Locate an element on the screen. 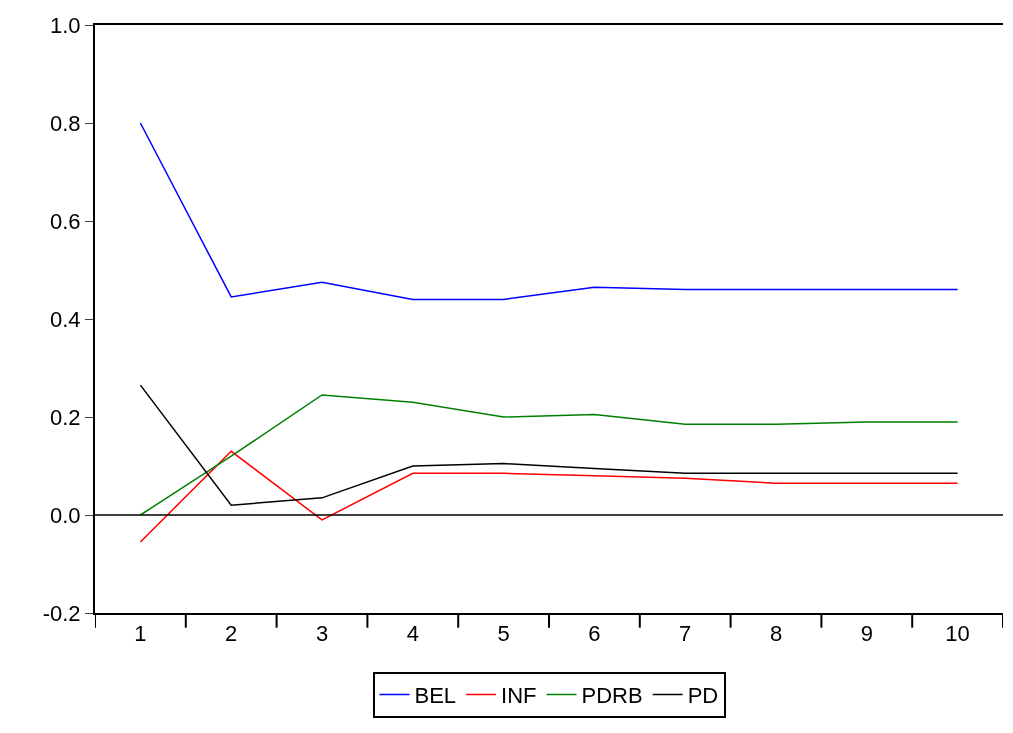 The image size is (1013, 733). y-tick-label: 0.2 is located at coordinates (65, 417).